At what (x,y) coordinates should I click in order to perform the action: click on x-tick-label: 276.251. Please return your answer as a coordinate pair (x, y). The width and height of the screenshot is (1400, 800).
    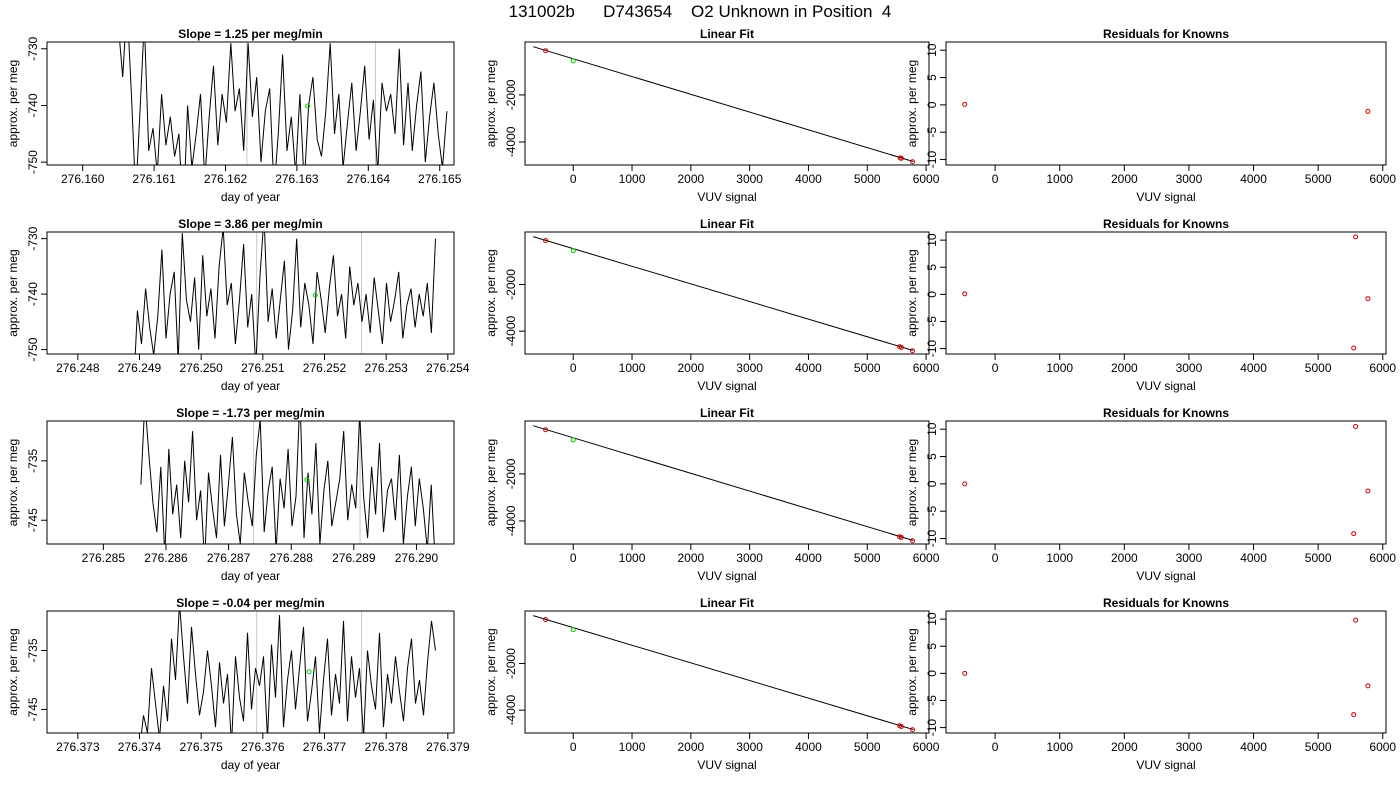
    Looking at the image, I should click on (263, 368).